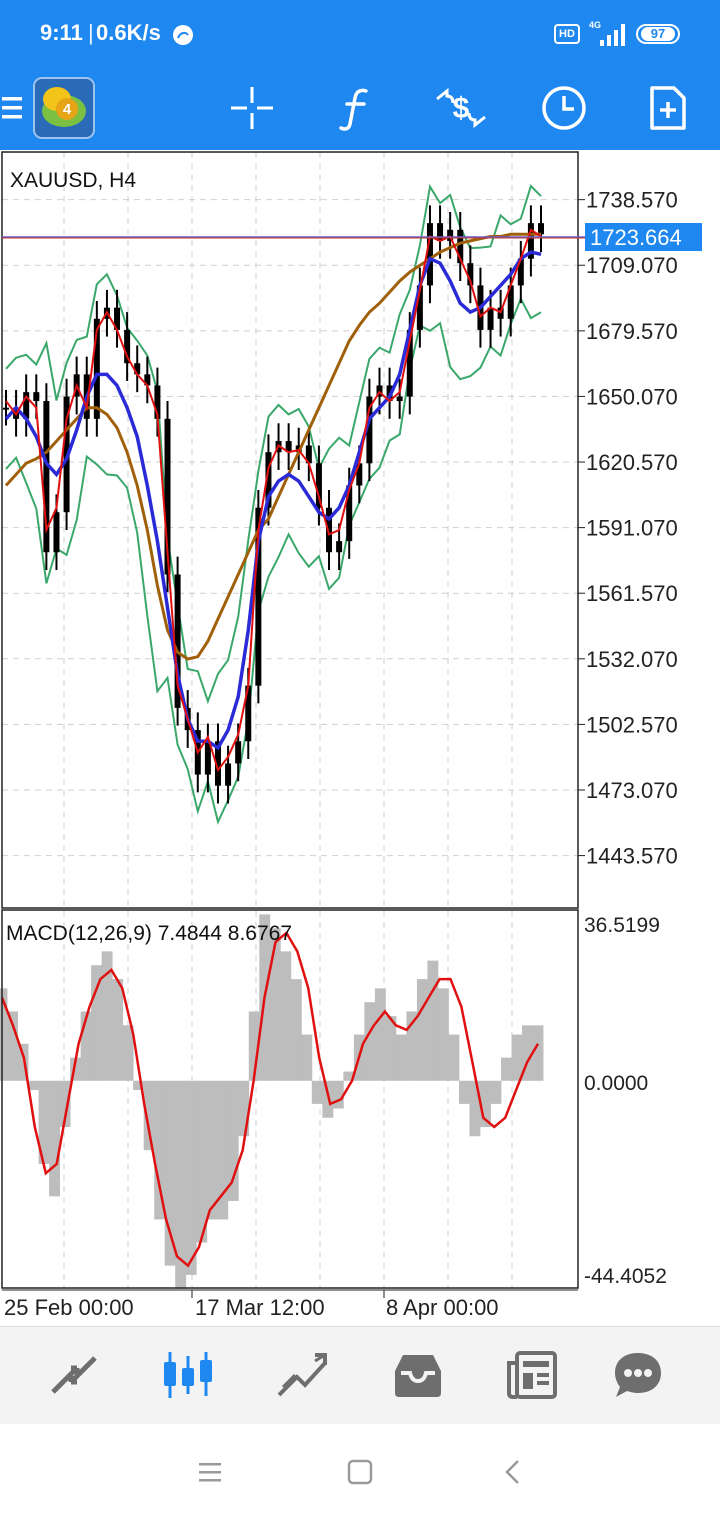 The height and width of the screenshot is (1520, 720). What do you see at coordinates (252, 108) in the screenshot?
I see `crosshair-icon` at bounding box center [252, 108].